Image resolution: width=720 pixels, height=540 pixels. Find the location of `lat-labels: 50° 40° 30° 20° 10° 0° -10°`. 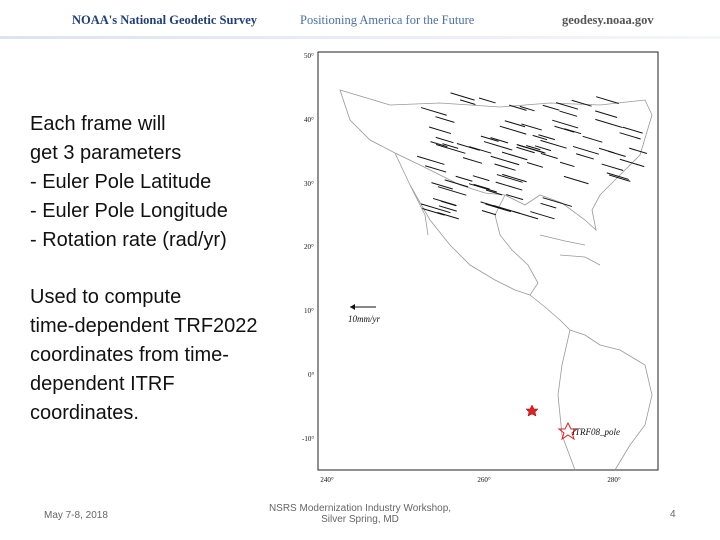

lat-labels: 50° 40° 30° 20° 10° 0° -10° is located at coordinates (308, 247).